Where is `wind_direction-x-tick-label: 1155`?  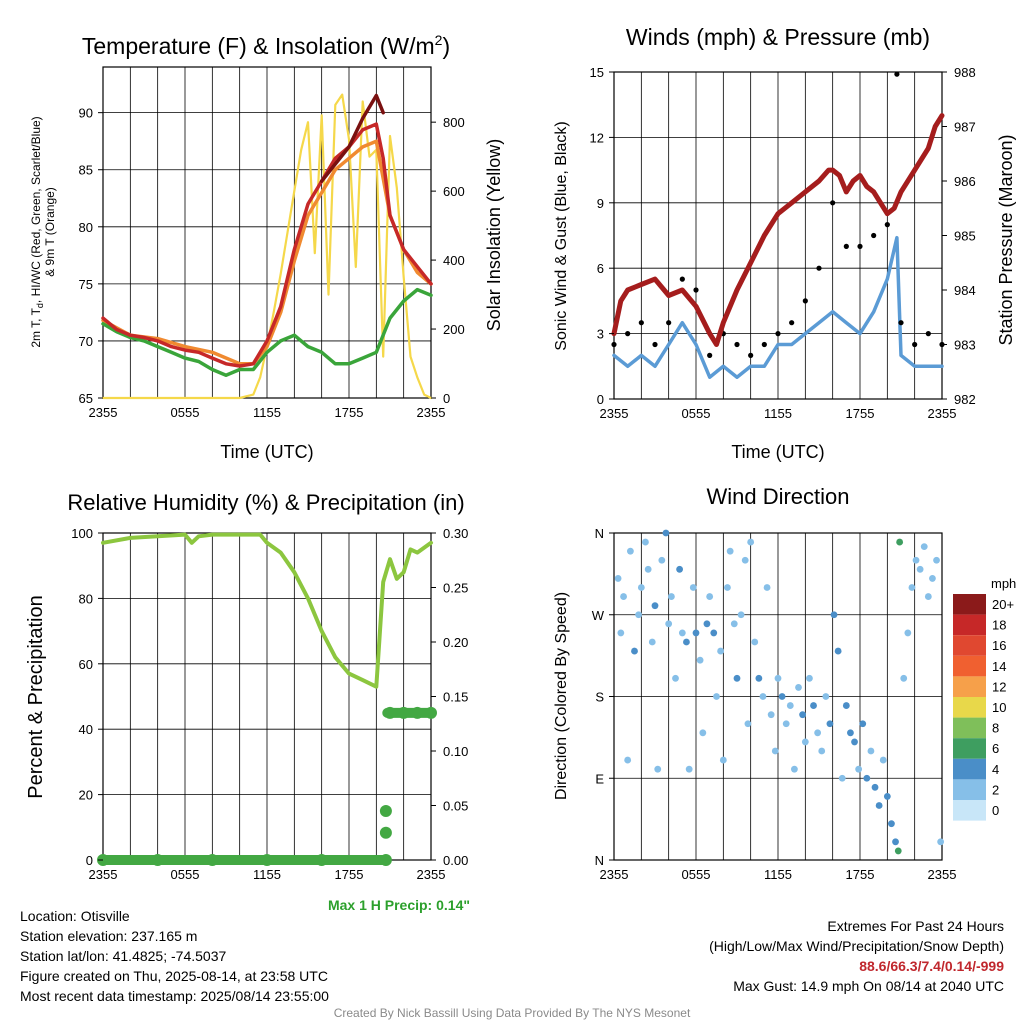 wind_direction-x-tick-label: 1155 is located at coordinates (778, 874).